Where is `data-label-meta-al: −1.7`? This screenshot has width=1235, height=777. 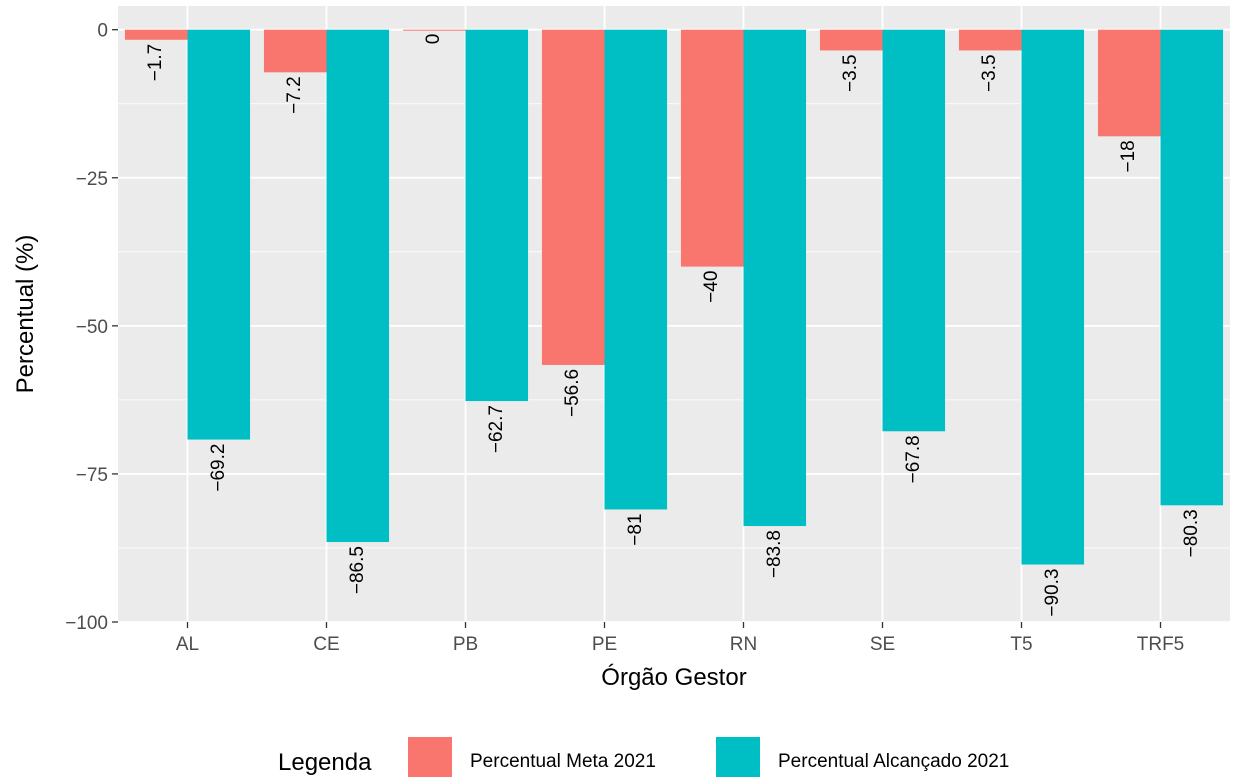 data-label-meta-al: −1.7 is located at coordinates (155, 63).